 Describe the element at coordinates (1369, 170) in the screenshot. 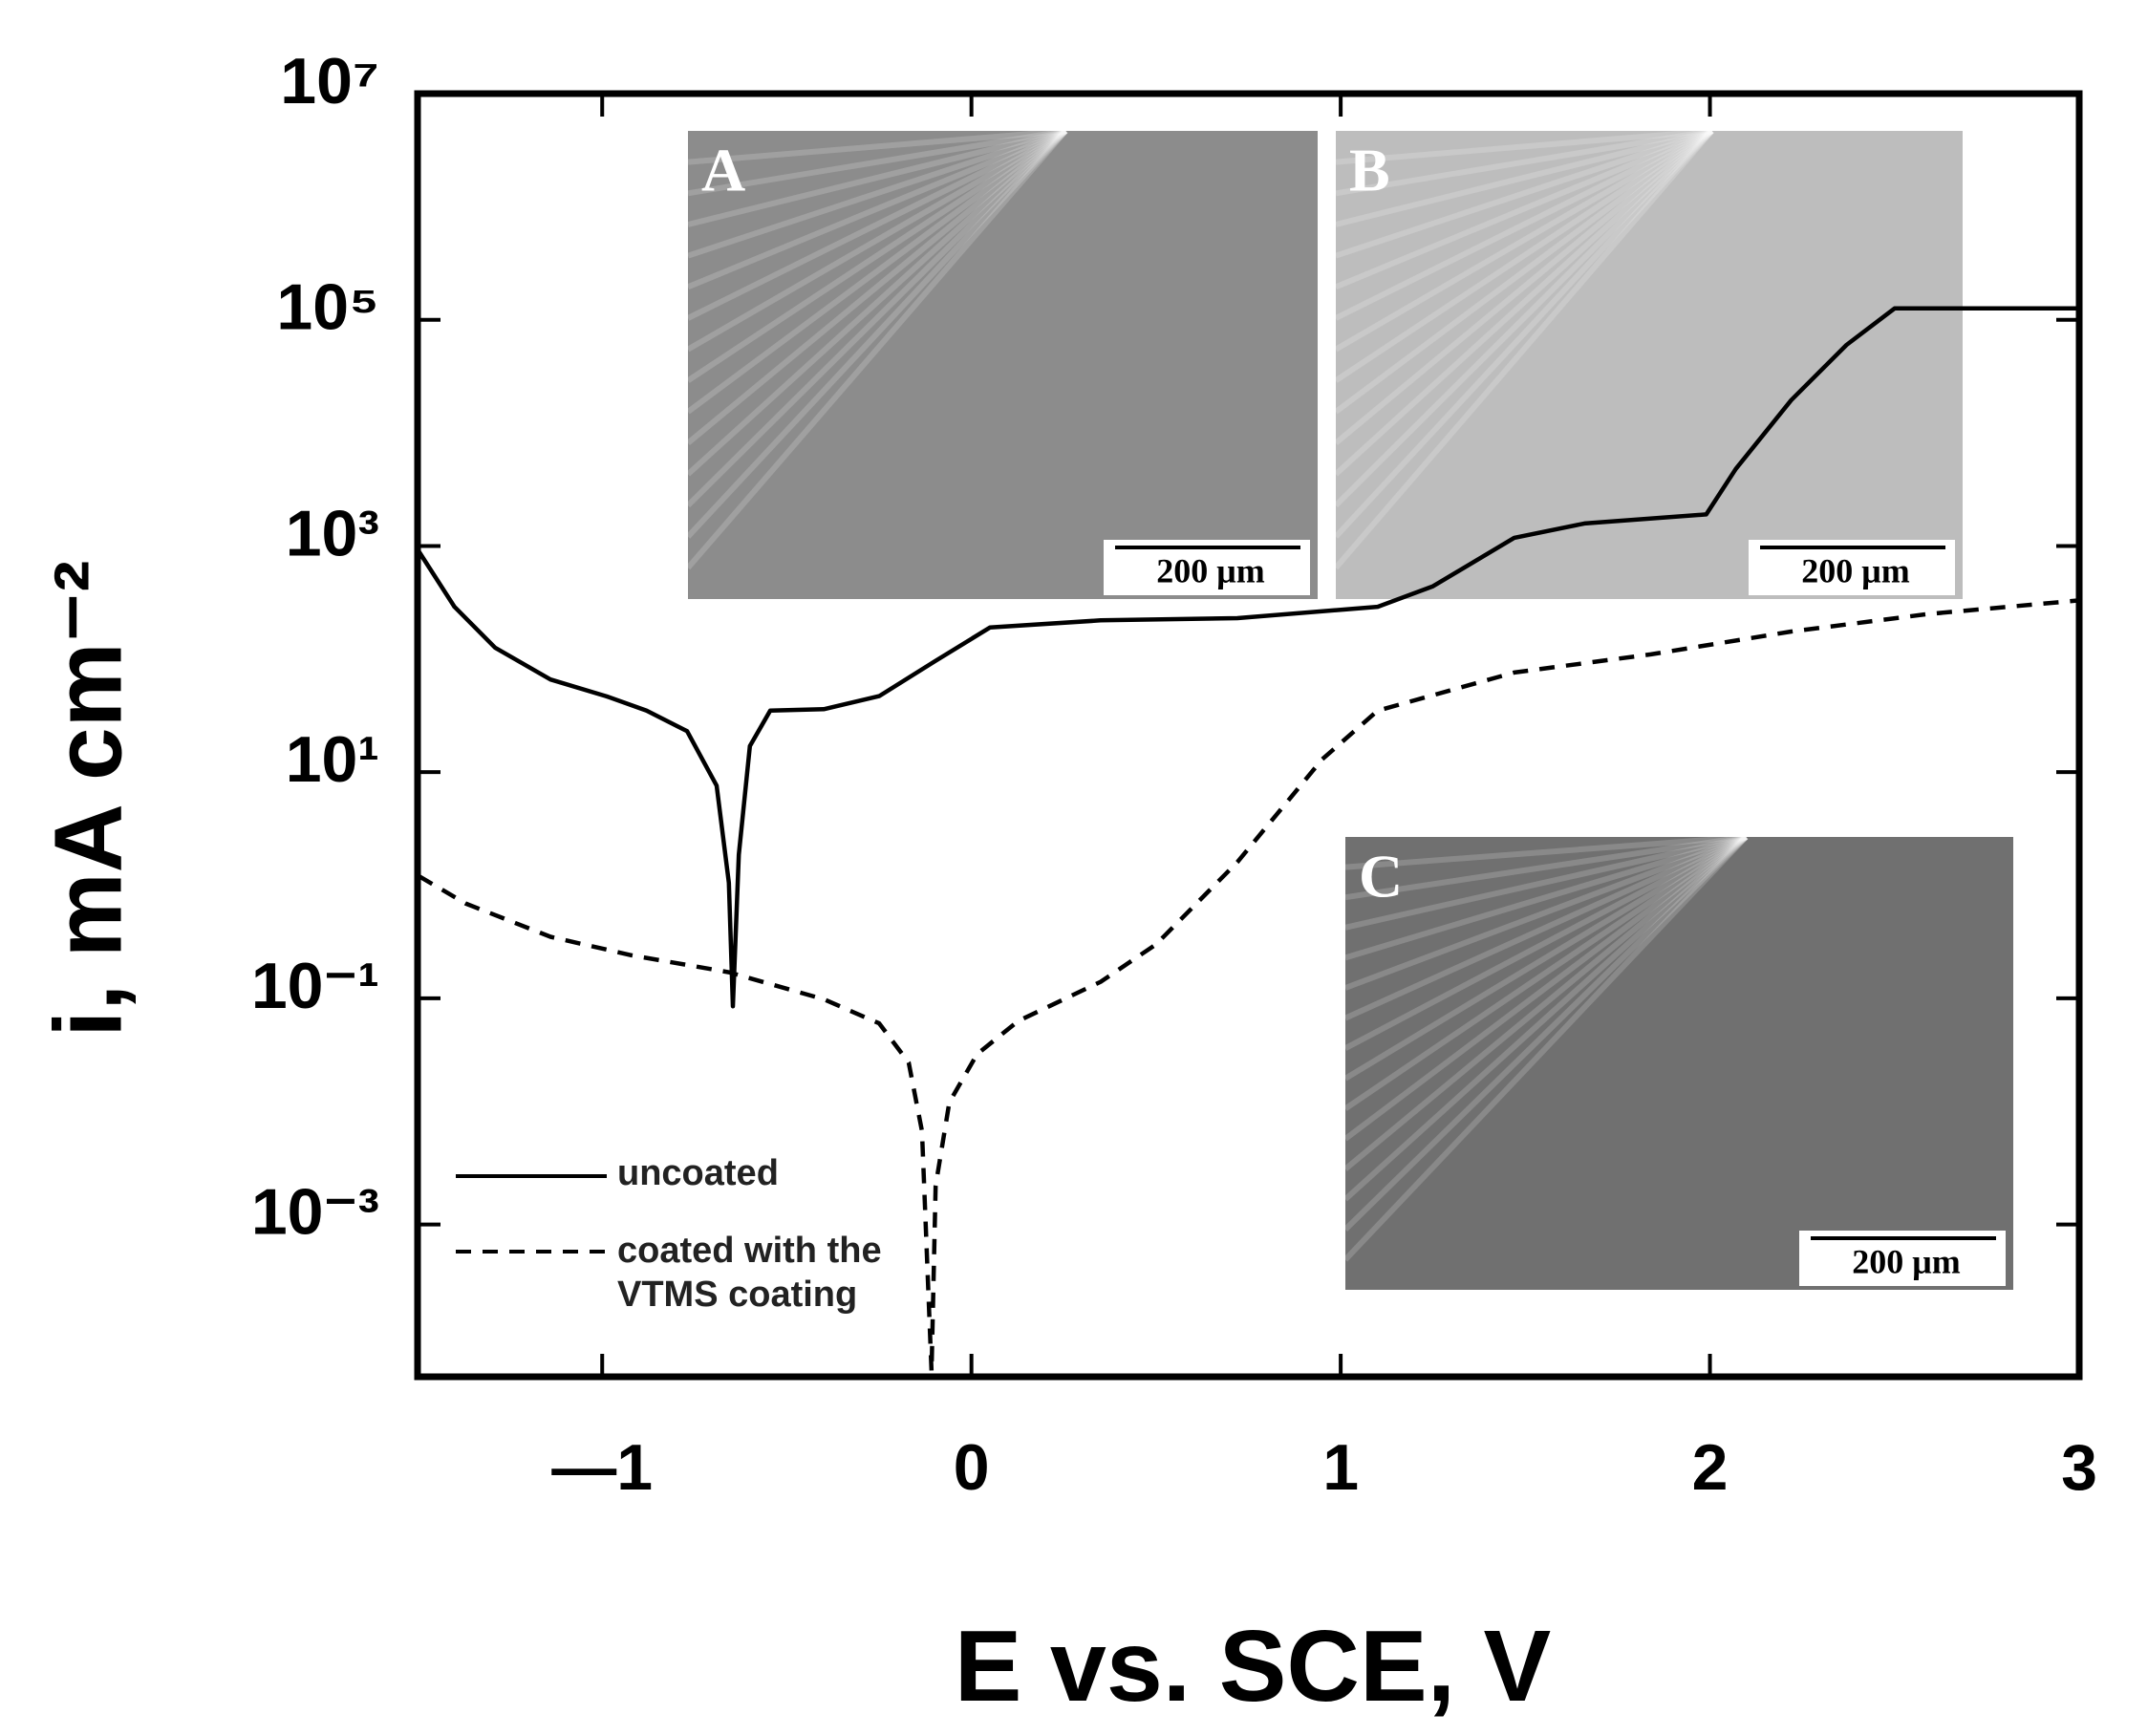

I see `inset-label: B` at that location.